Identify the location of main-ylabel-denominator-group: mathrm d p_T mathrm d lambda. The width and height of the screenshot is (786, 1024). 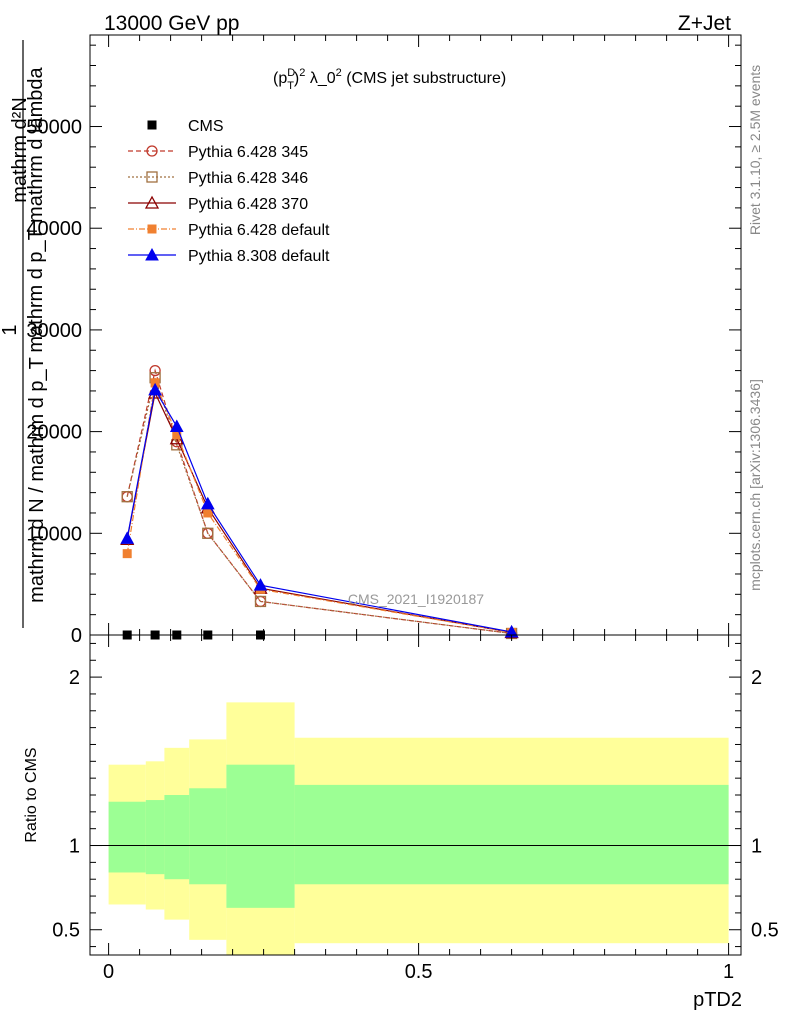
(36, 209).